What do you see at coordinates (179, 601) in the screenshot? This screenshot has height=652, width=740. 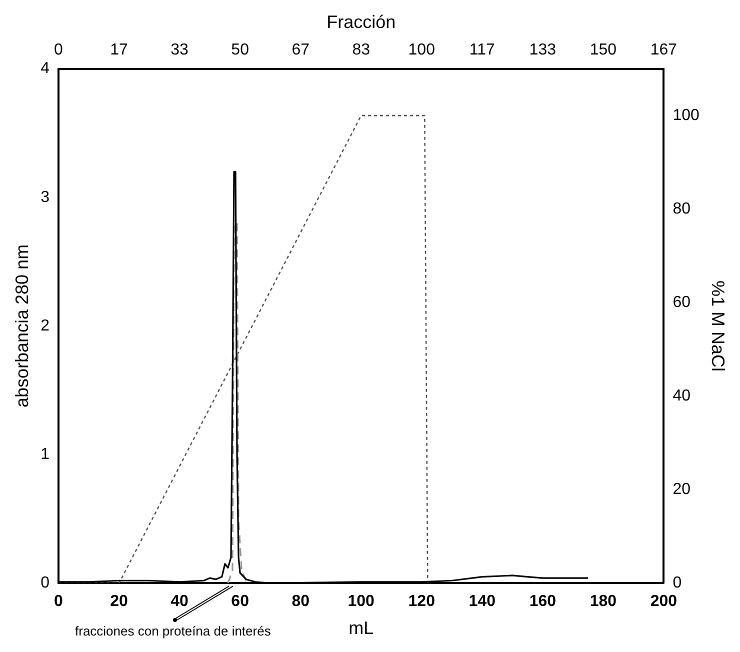 I see `x-tick-label: 40` at bounding box center [179, 601].